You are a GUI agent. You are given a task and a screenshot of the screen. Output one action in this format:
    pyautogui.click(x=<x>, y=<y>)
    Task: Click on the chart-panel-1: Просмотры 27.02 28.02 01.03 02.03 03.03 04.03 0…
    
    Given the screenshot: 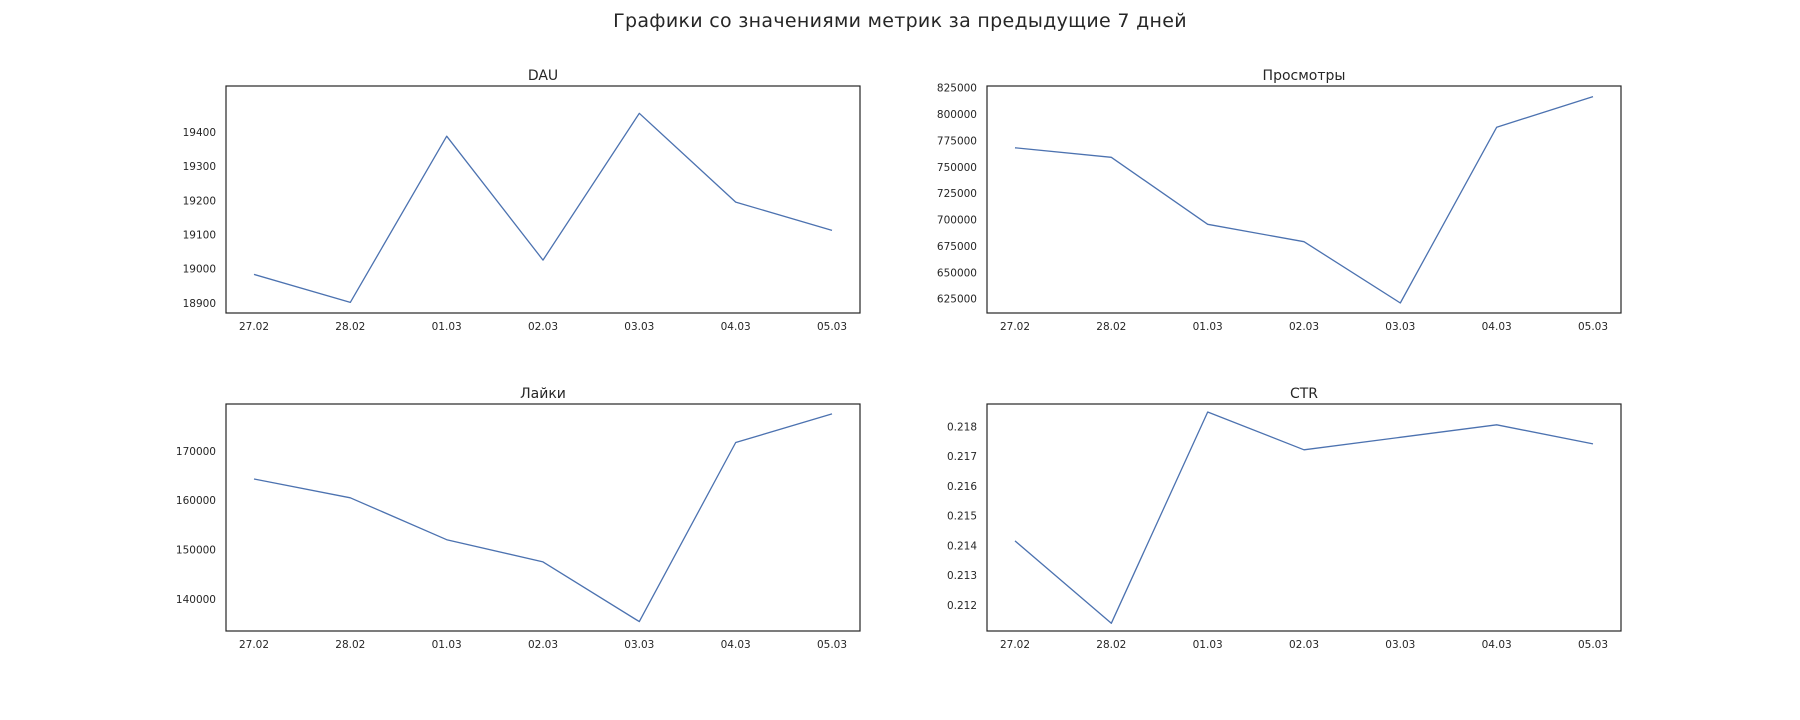 What is the action you would take?
    pyautogui.click(x=1279, y=200)
    